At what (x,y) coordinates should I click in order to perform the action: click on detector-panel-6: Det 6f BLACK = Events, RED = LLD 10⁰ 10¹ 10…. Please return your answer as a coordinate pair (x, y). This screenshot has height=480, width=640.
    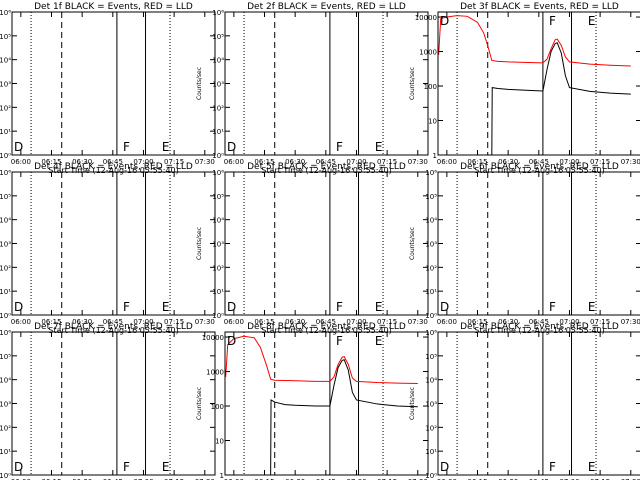
    Looking at the image, I should click on (524, 248).